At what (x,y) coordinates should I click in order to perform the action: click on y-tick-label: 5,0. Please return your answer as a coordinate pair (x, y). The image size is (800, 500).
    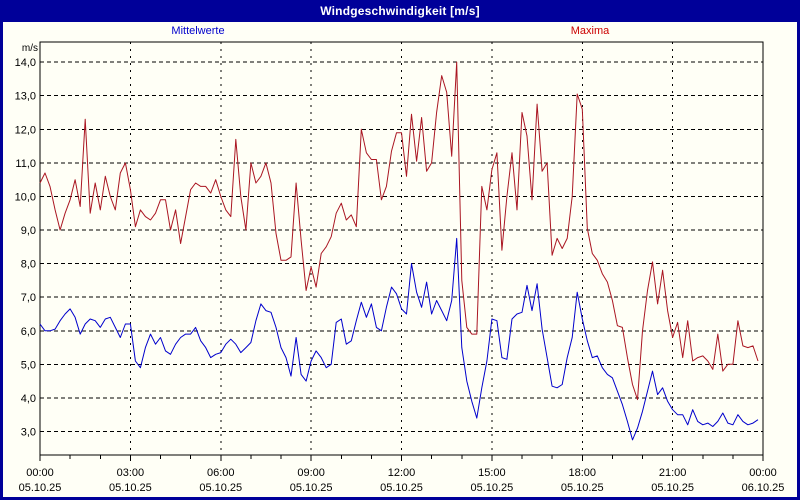
    Looking at the image, I should click on (28, 365).